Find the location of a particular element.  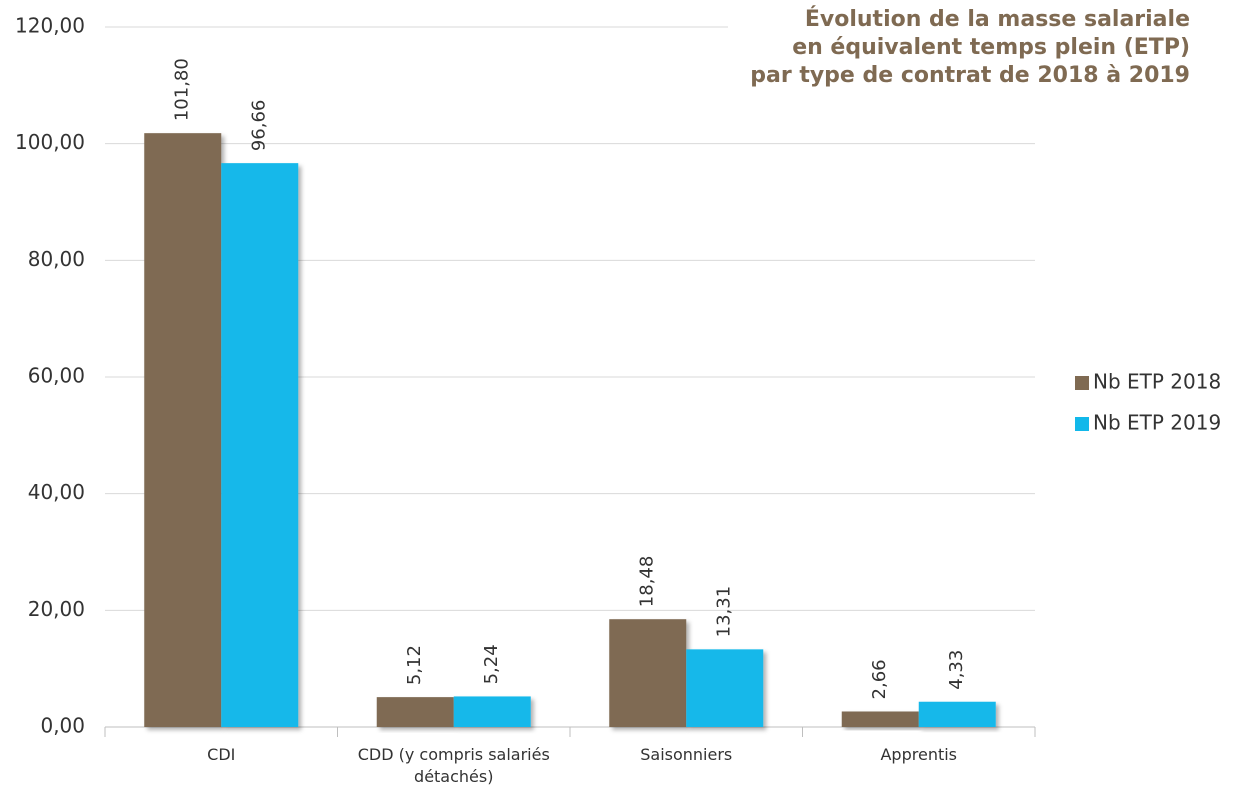

y-tick-label: 60,00 is located at coordinates (56, 376).